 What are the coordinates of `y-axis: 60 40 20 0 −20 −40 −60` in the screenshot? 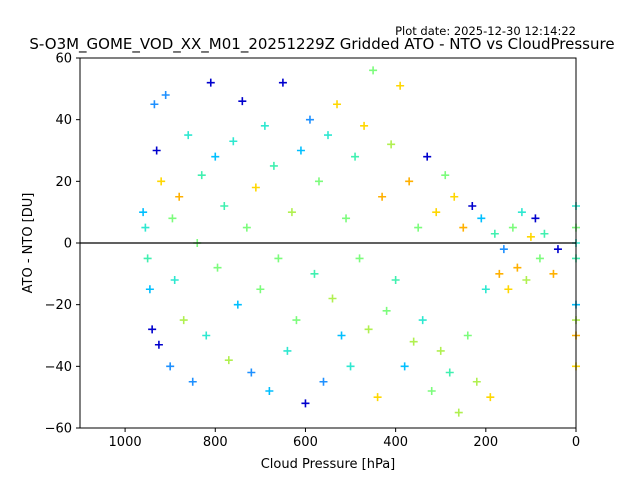 It's located at (62, 244).